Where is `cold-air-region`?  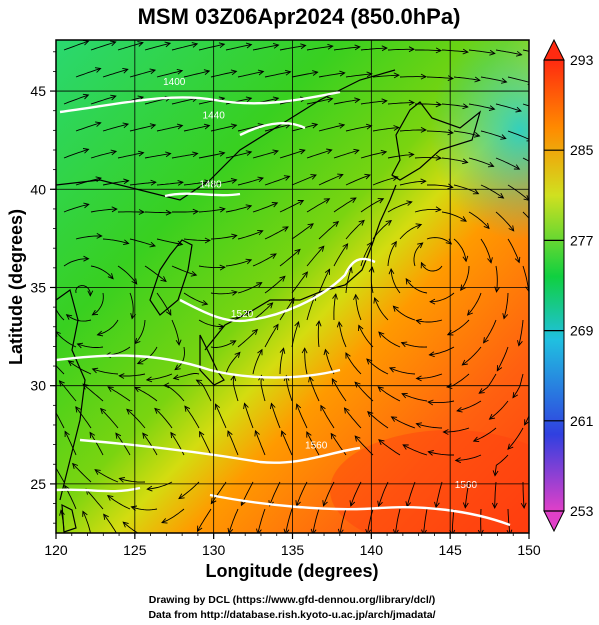 cold-air-region is located at coordinates (479, 140).